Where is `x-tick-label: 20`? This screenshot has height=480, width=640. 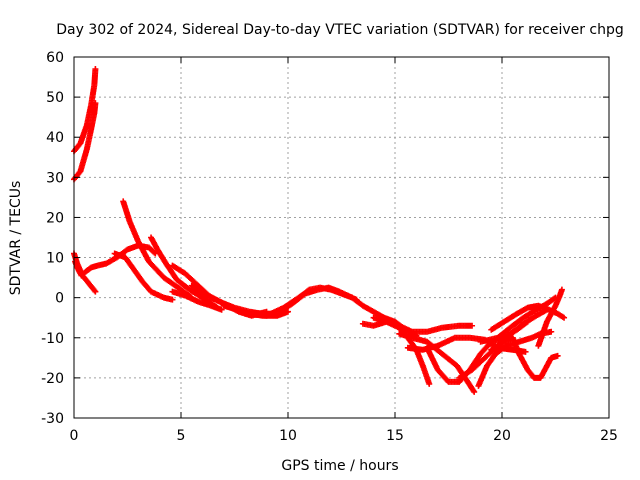
x-tick-label: 20 is located at coordinates (502, 436).